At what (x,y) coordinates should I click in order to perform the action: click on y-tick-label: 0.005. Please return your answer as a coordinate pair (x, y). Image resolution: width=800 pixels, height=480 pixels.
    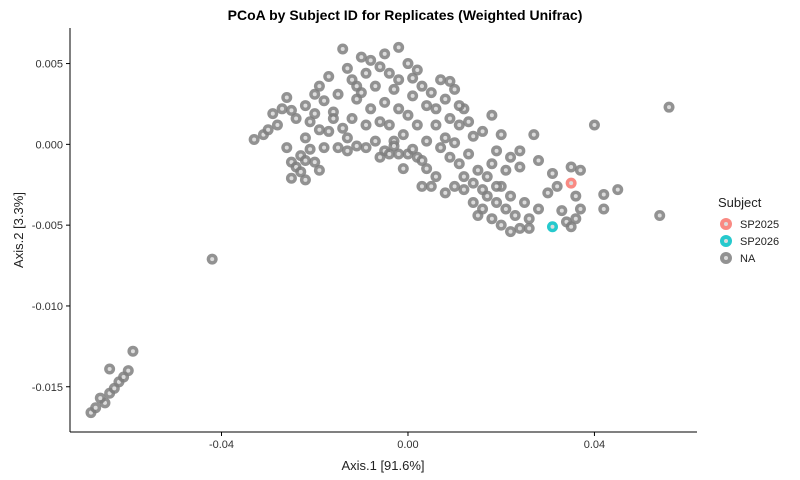
    Looking at the image, I should click on (49, 65).